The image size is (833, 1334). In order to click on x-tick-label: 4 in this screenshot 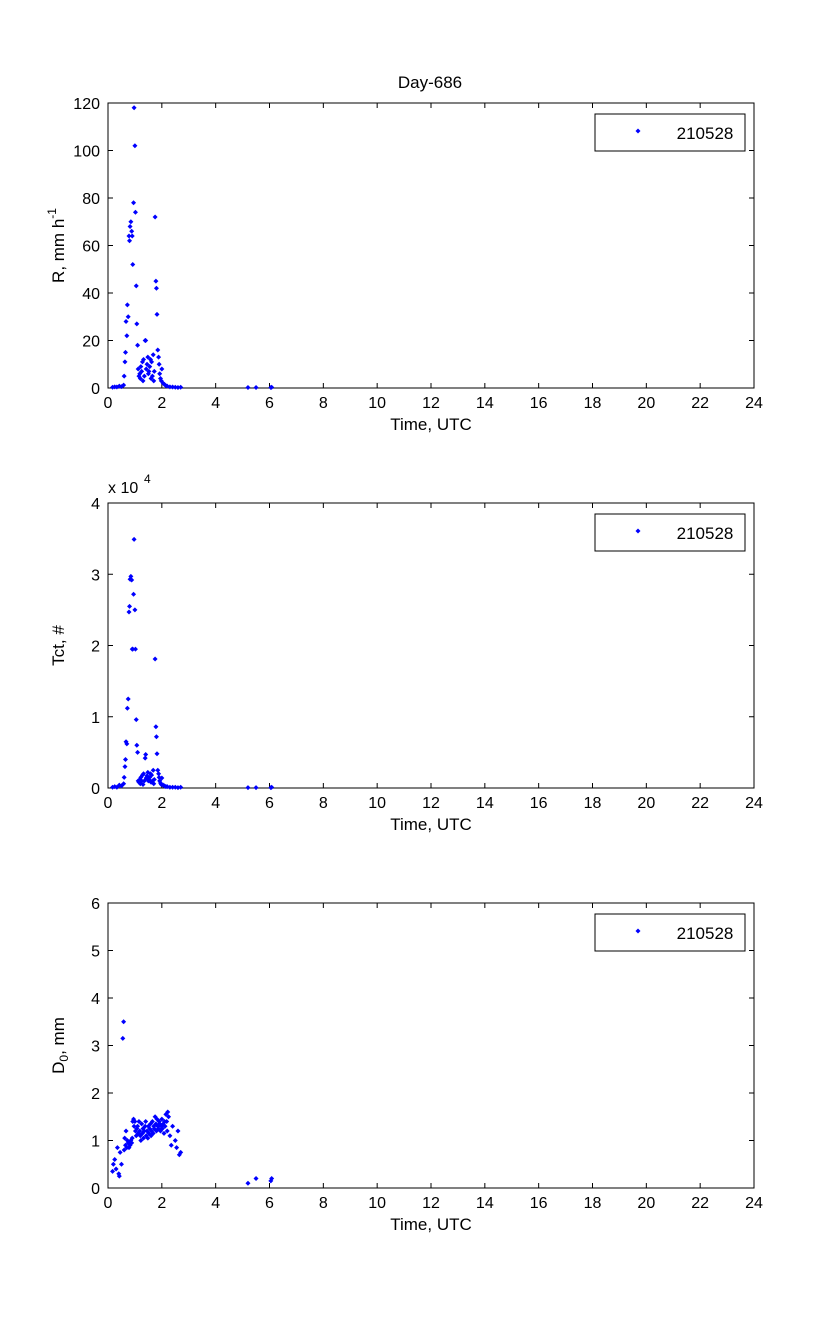, I will do `click(215, 1203)`.